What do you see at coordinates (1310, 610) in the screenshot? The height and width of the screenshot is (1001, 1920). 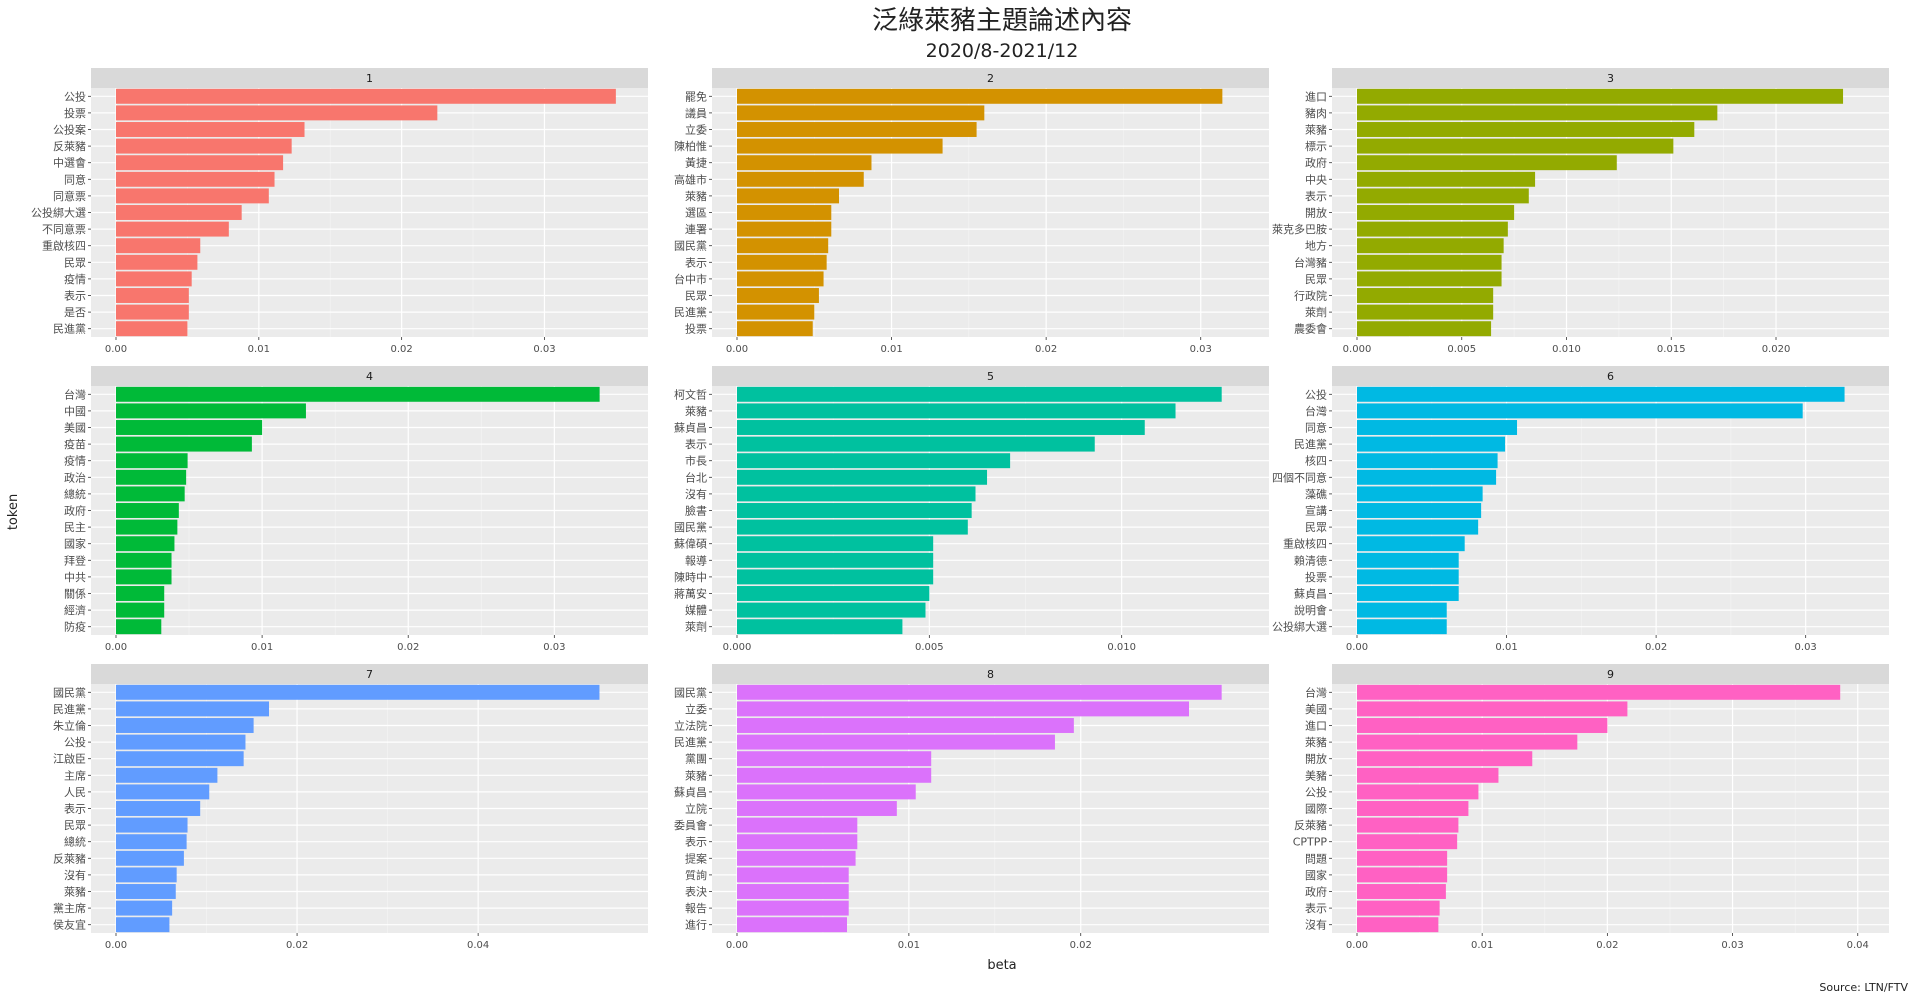 I see `y-tick-label: 說明會` at bounding box center [1310, 610].